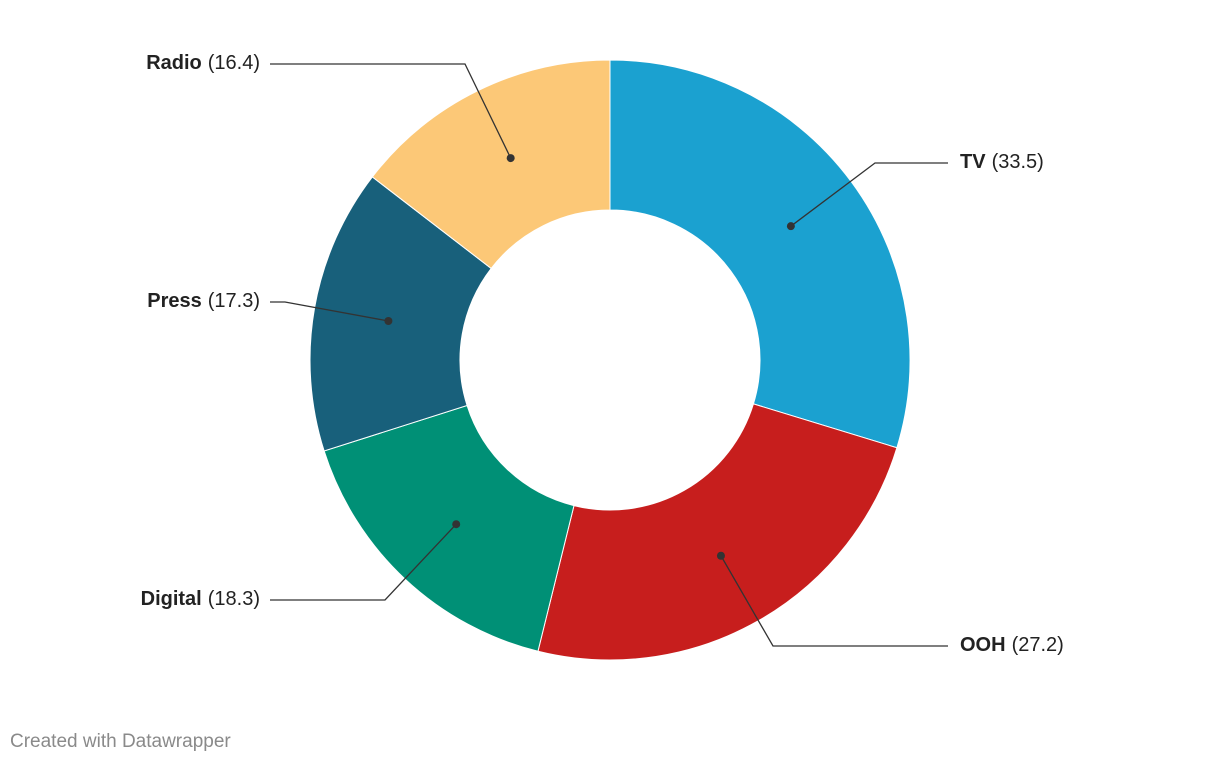  I want to click on slice-value: (18.3), so click(234, 599).